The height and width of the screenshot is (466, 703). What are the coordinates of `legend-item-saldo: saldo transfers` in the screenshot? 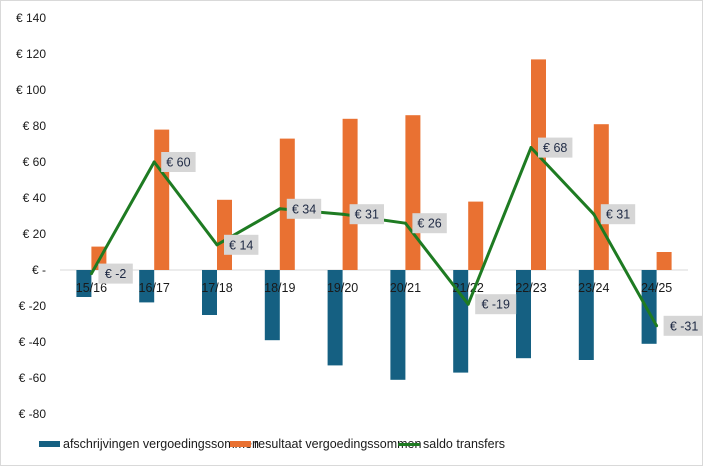 It's located at (451, 444).